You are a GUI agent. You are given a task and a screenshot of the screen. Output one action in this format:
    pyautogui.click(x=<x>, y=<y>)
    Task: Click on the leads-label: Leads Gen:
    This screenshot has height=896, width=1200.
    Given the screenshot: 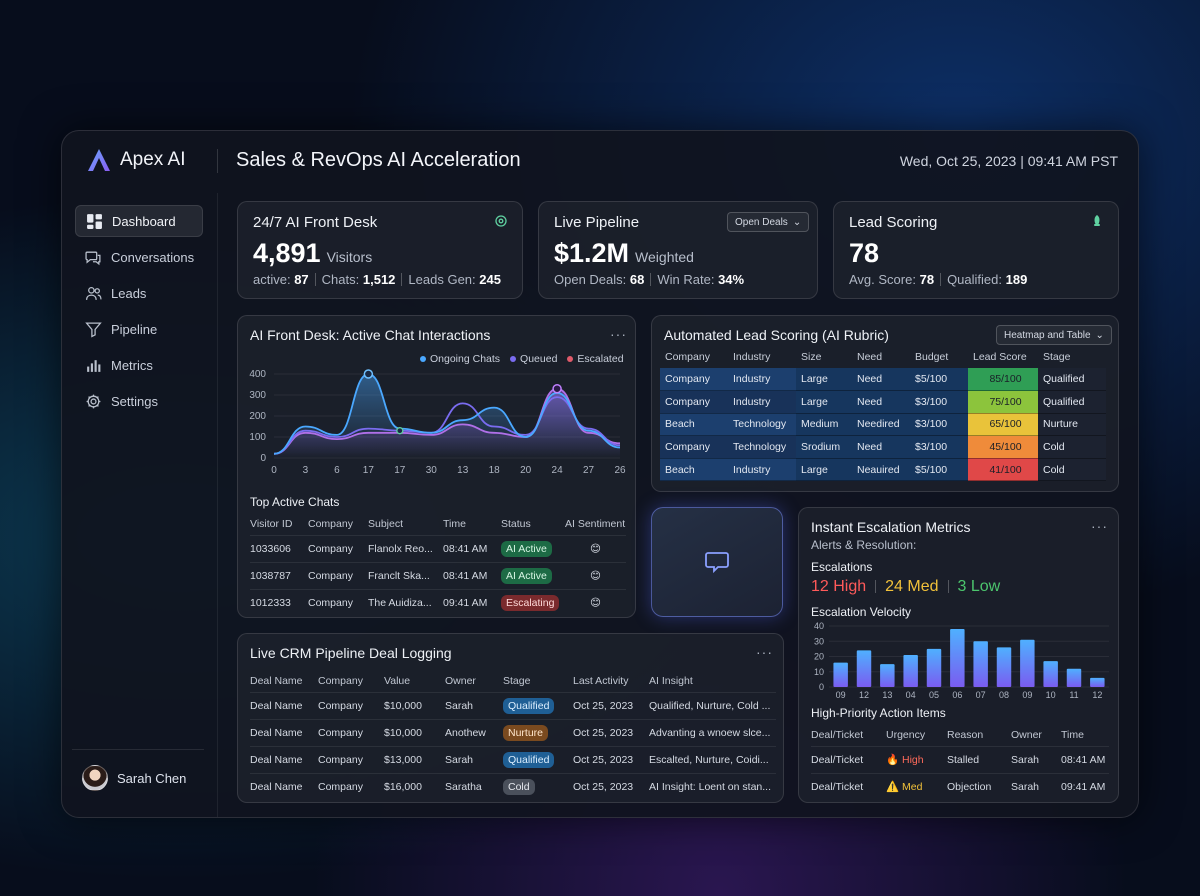 What is the action you would take?
    pyautogui.click(x=442, y=279)
    